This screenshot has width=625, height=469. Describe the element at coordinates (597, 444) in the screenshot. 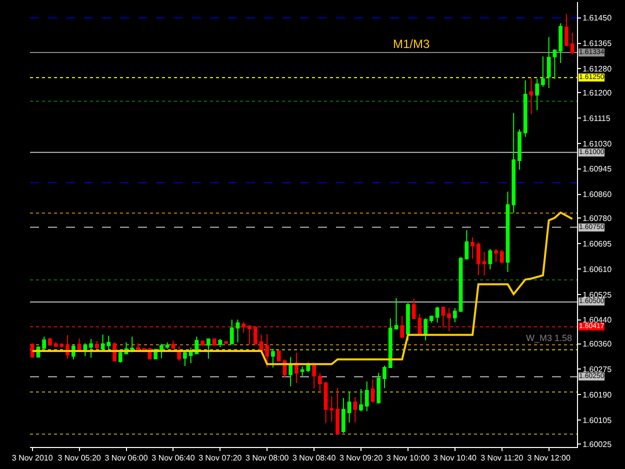

I see `y-tick-label: 1.60025` at that location.